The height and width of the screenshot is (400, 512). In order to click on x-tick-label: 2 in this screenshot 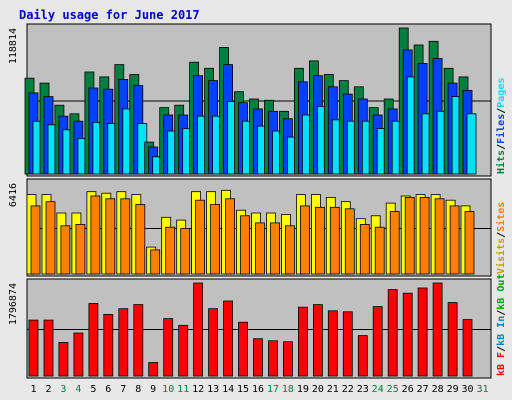, I will do `click(48, 389)`.